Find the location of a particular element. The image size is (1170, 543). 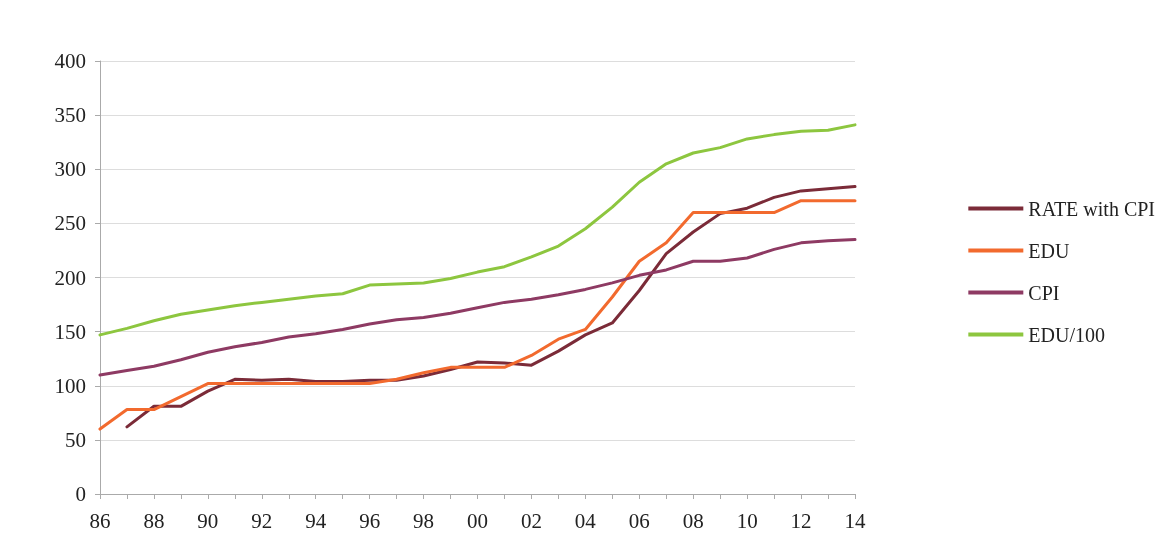

legend-label: EDU is located at coordinates (1049, 250).